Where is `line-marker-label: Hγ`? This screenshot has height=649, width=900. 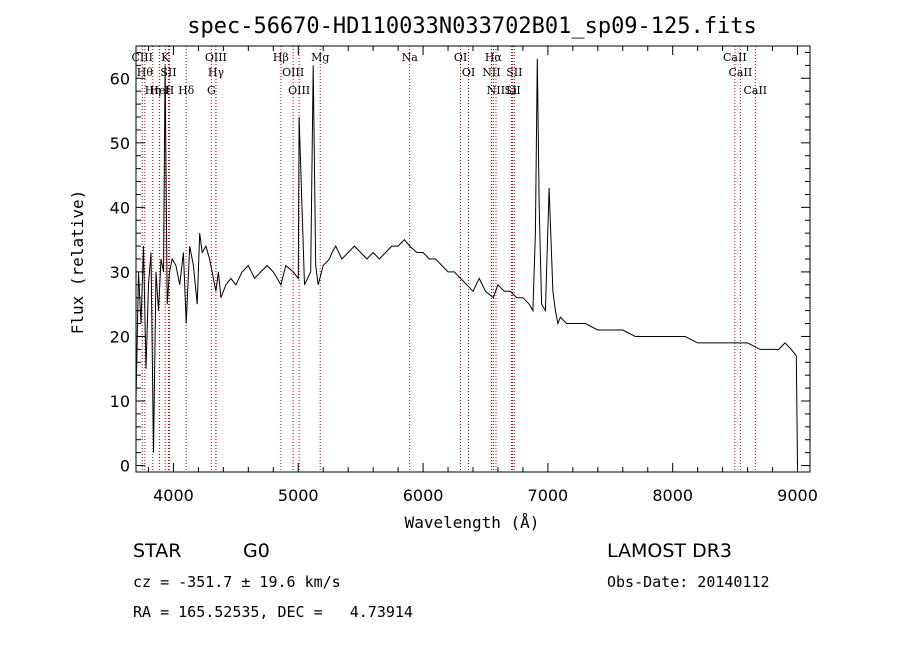
line-marker-label: Hγ is located at coordinates (216, 72).